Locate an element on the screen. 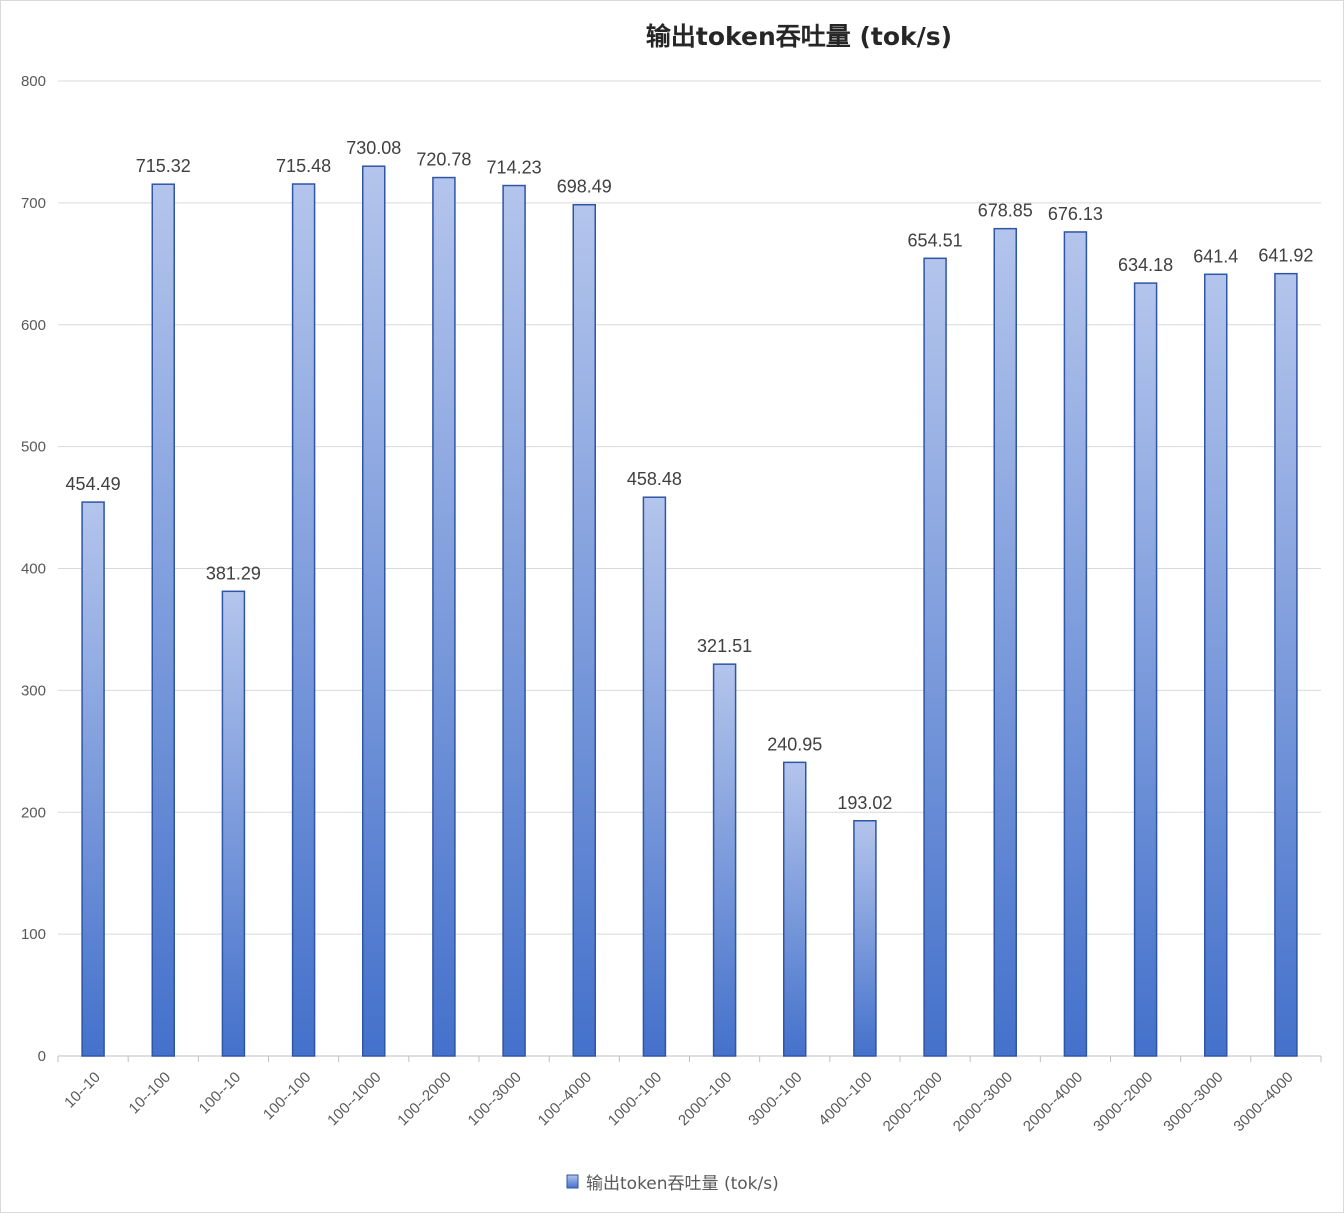 Image resolution: width=1344 pixels, height=1213 pixels. x-tick-label: 3000--4000 is located at coordinates (1263, 1102).